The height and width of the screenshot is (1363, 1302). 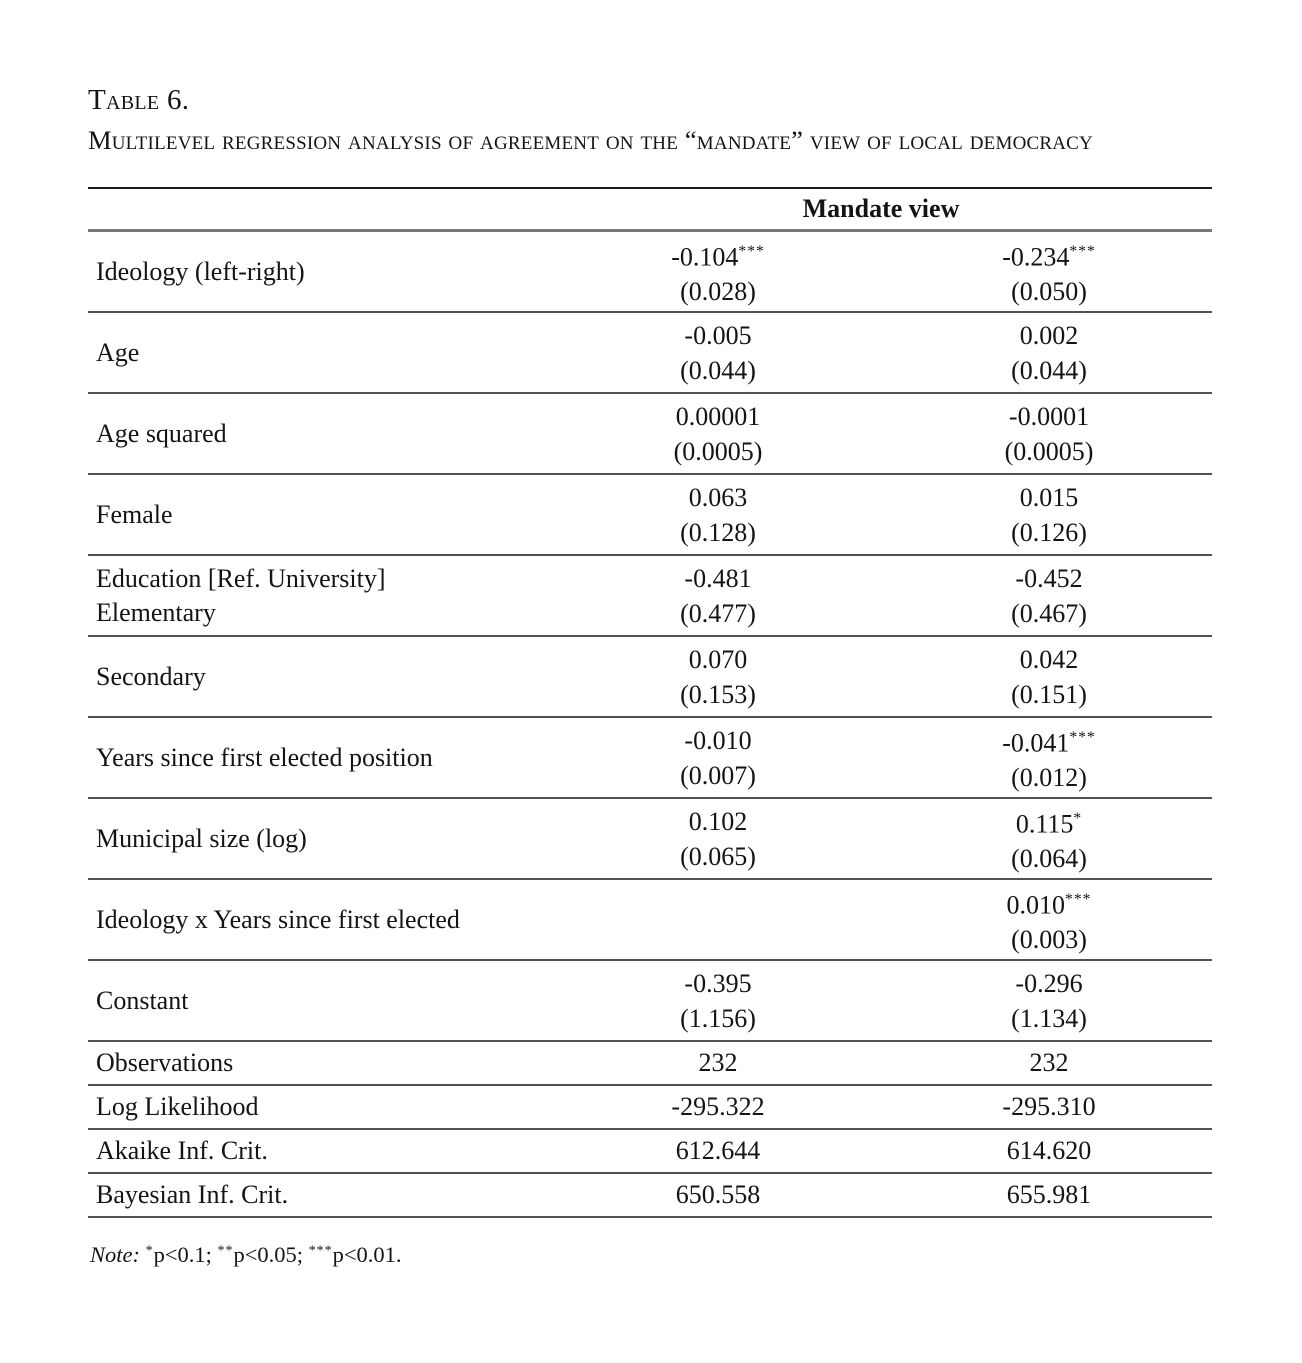 I want to click on standard-error: (0.0005), so click(x=718, y=451).